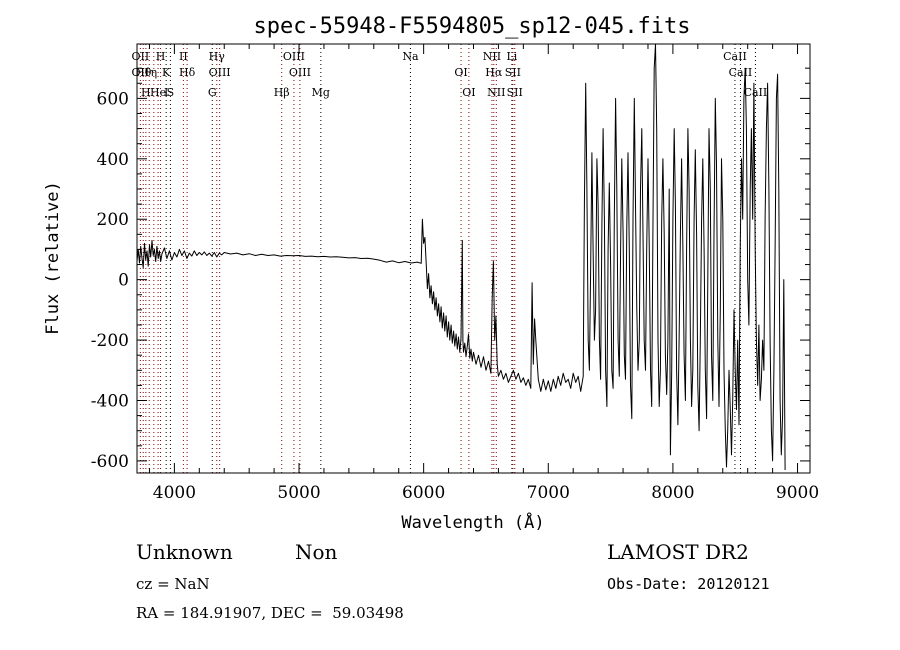  What do you see at coordinates (174, 493) in the screenshot?
I see `x-tick-label: 4000` at bounding box center [174, 493].